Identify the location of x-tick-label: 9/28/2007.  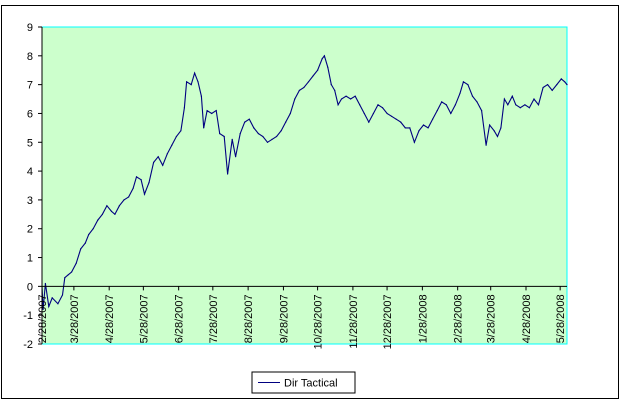
(284, 318).